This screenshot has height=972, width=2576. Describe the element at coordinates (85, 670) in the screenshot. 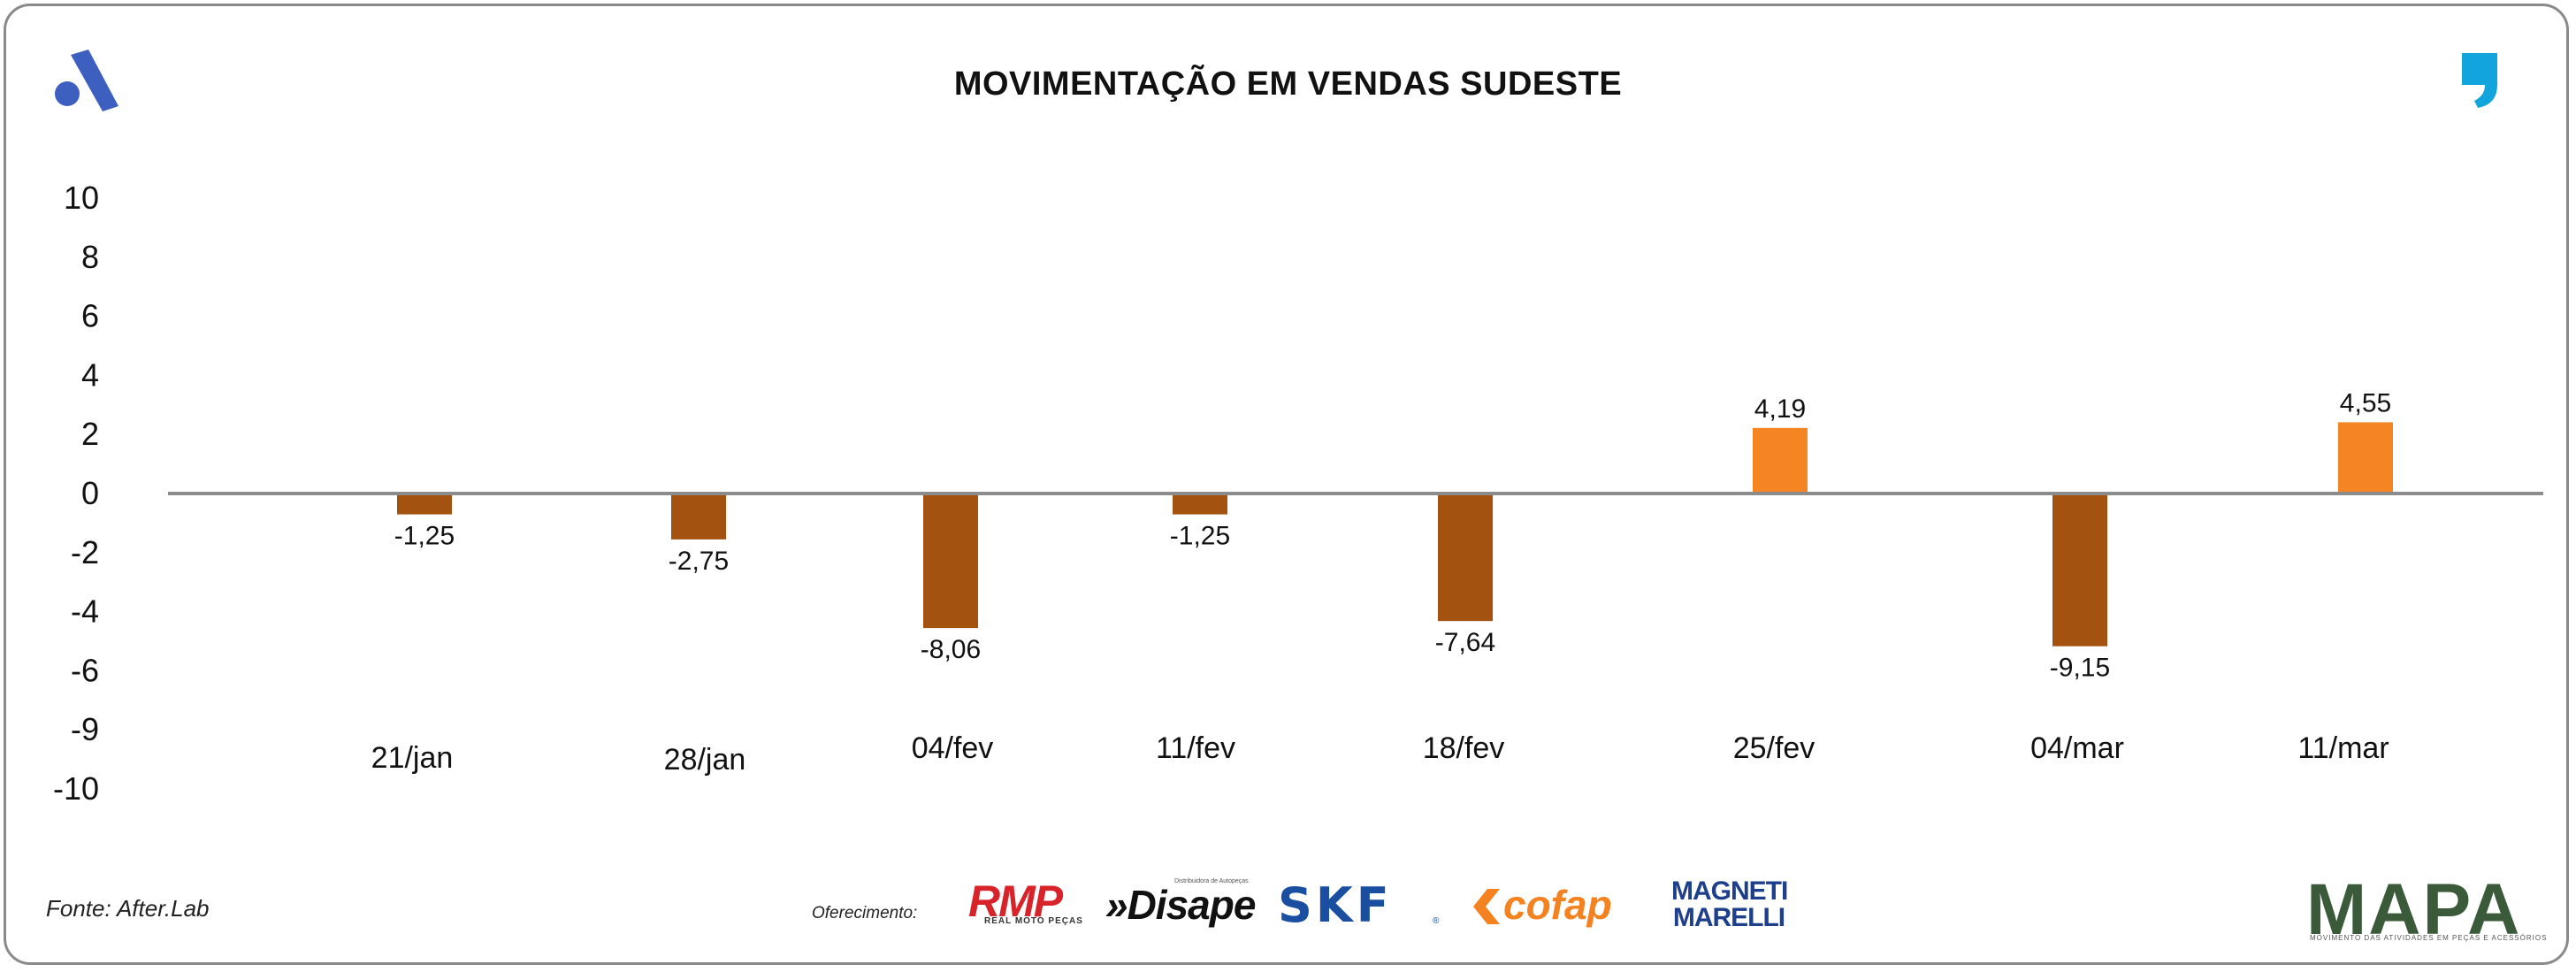

I see `y-tick-label: -6` at that location.